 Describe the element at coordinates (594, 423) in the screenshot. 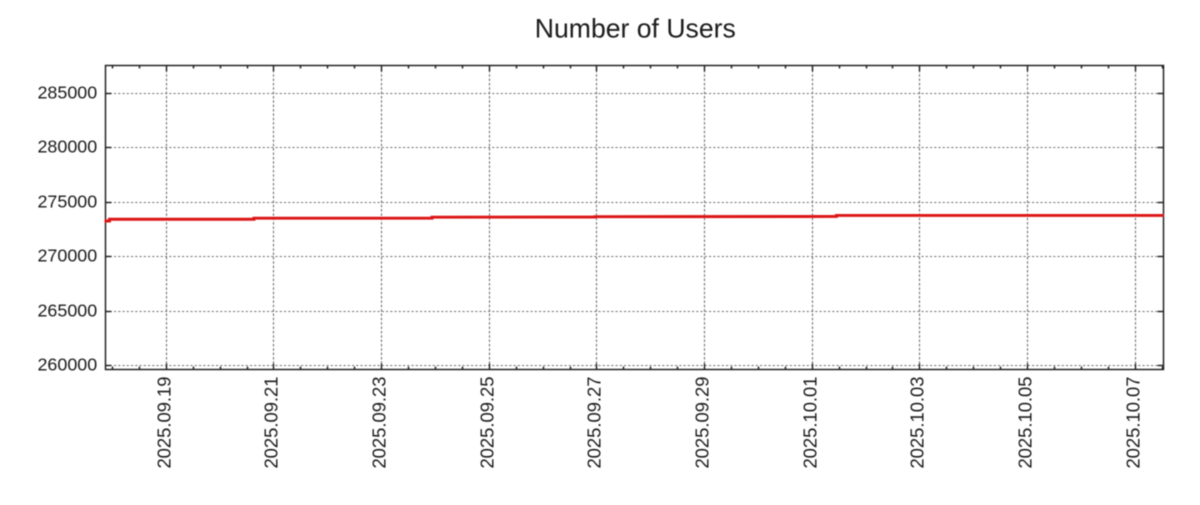

I see `svg-text: 2025.09.27` at that location.